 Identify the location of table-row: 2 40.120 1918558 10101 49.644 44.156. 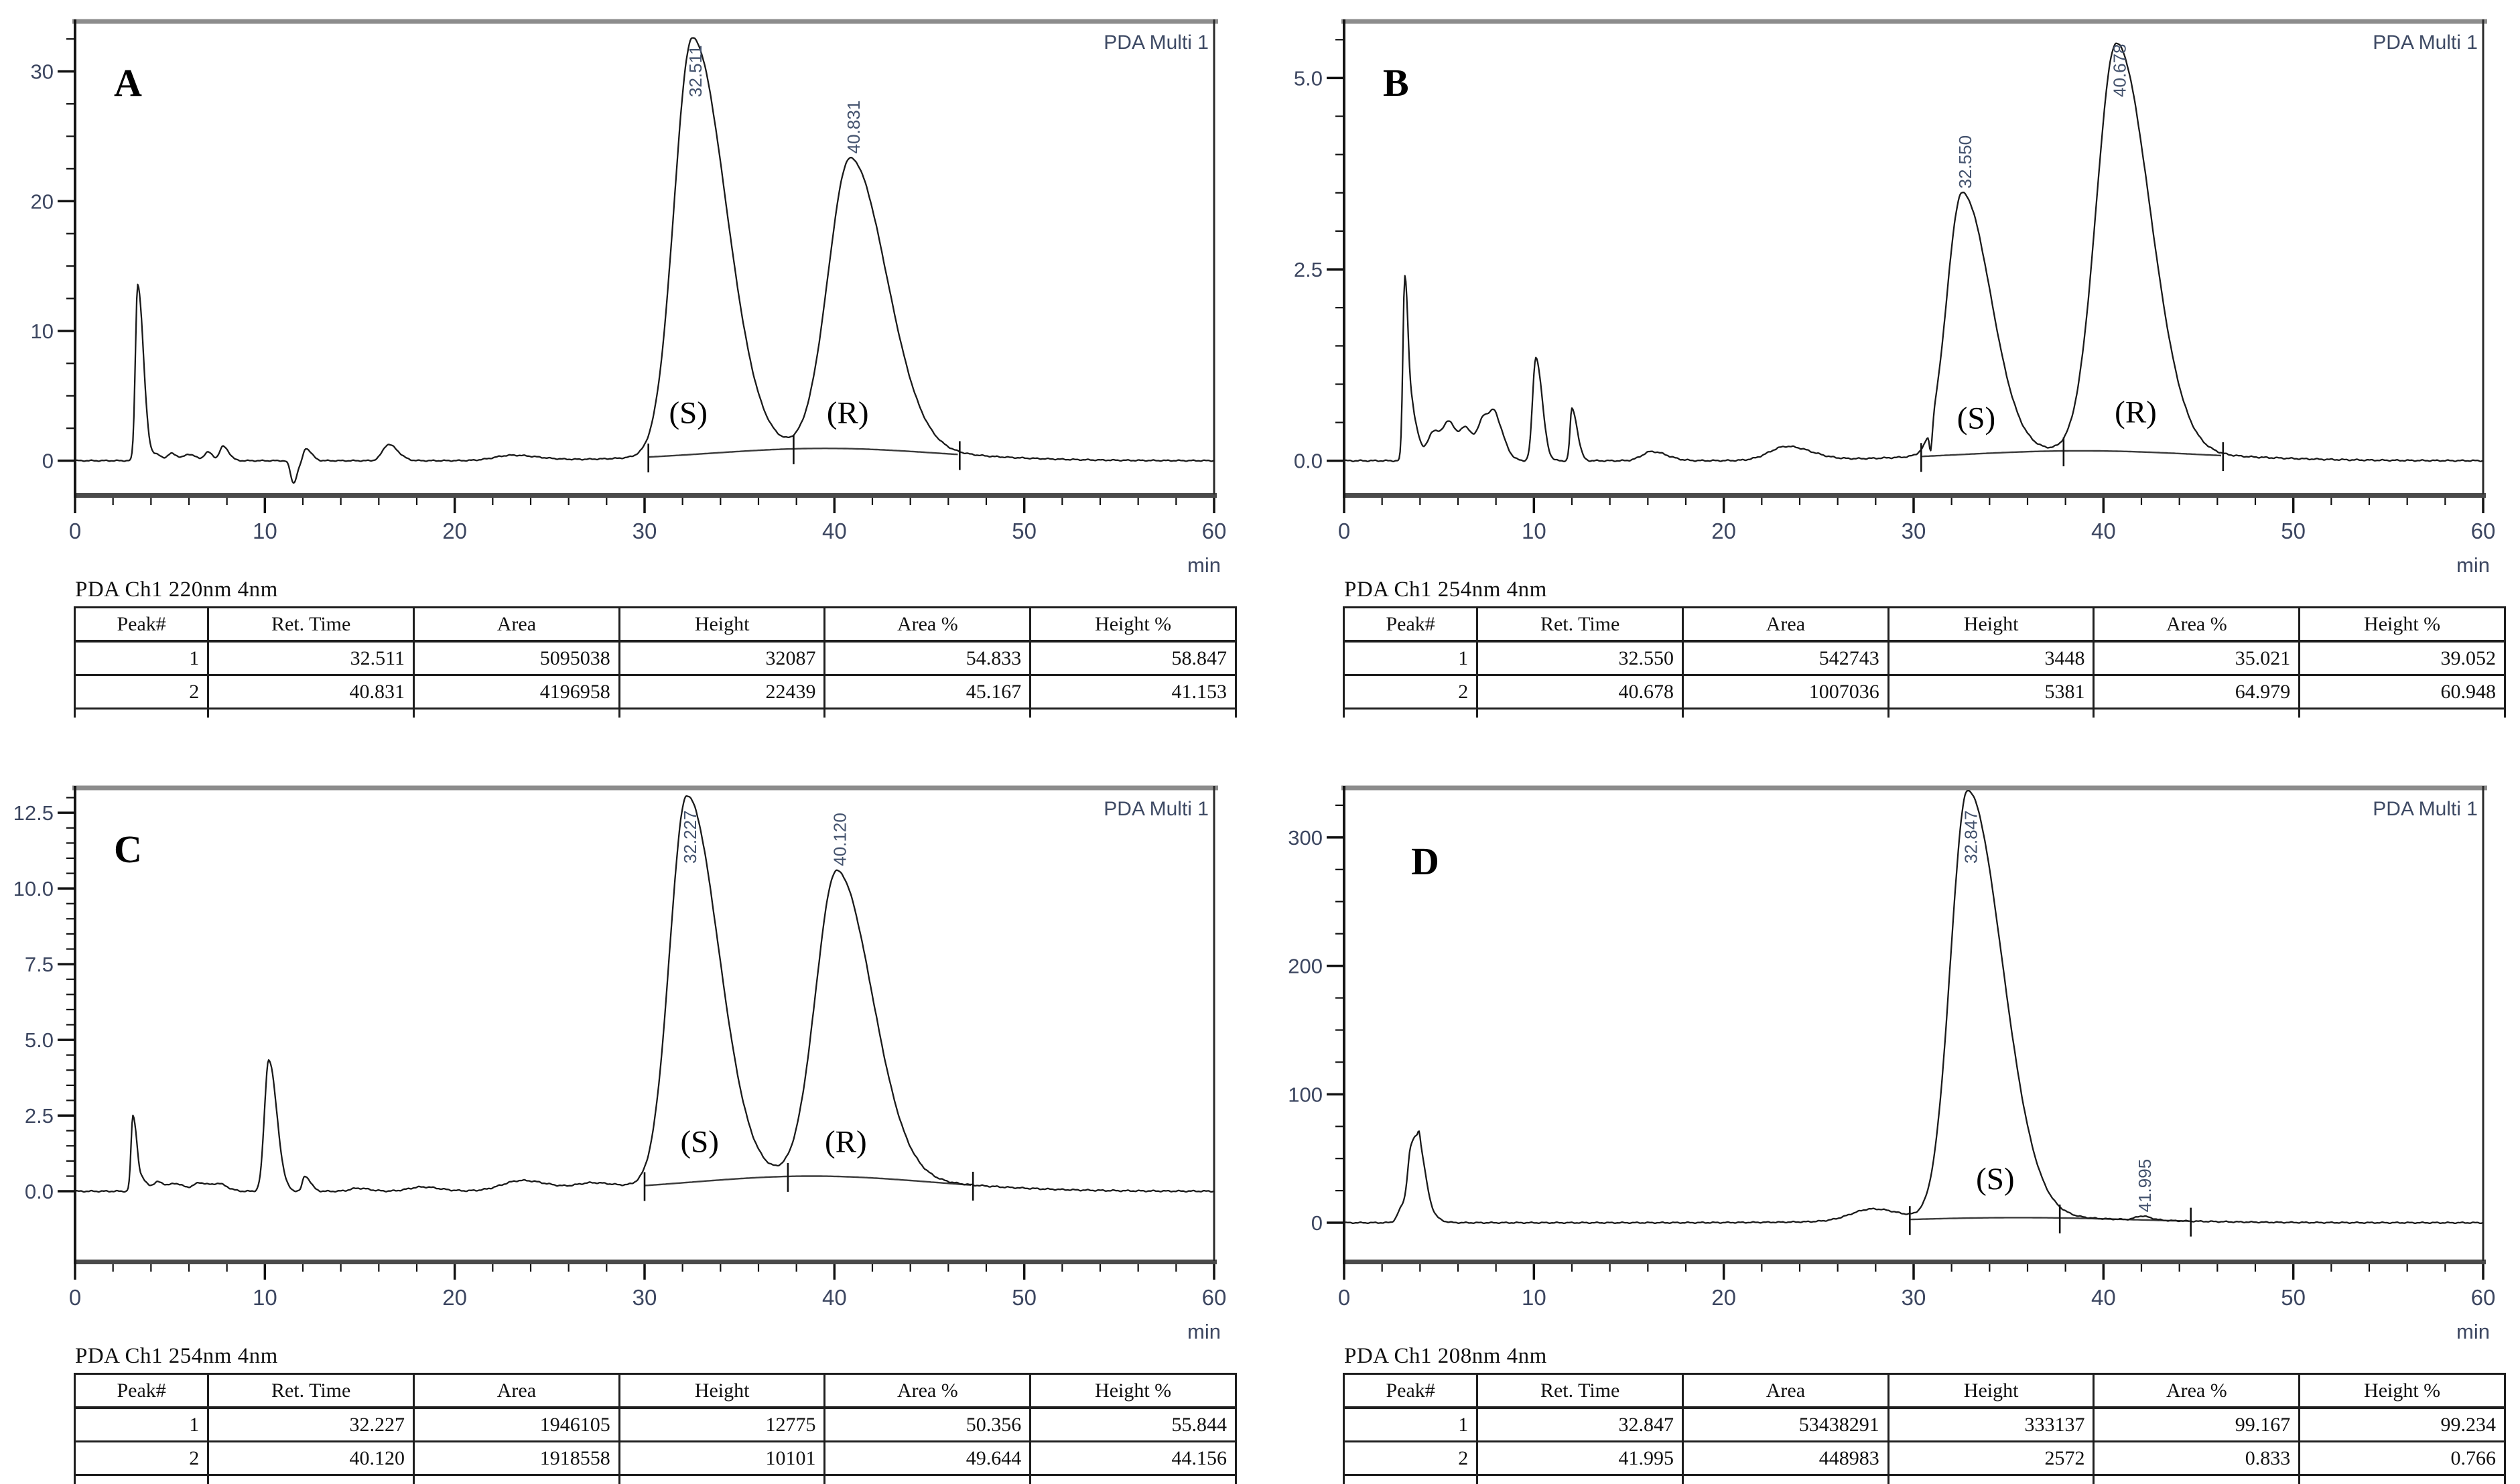
(655, 1458).